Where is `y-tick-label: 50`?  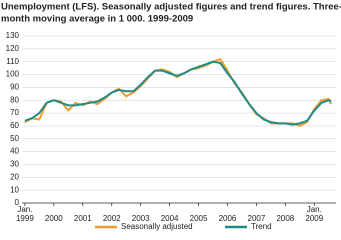 y-tick-label: 50 is located at coordinates (14, 138).